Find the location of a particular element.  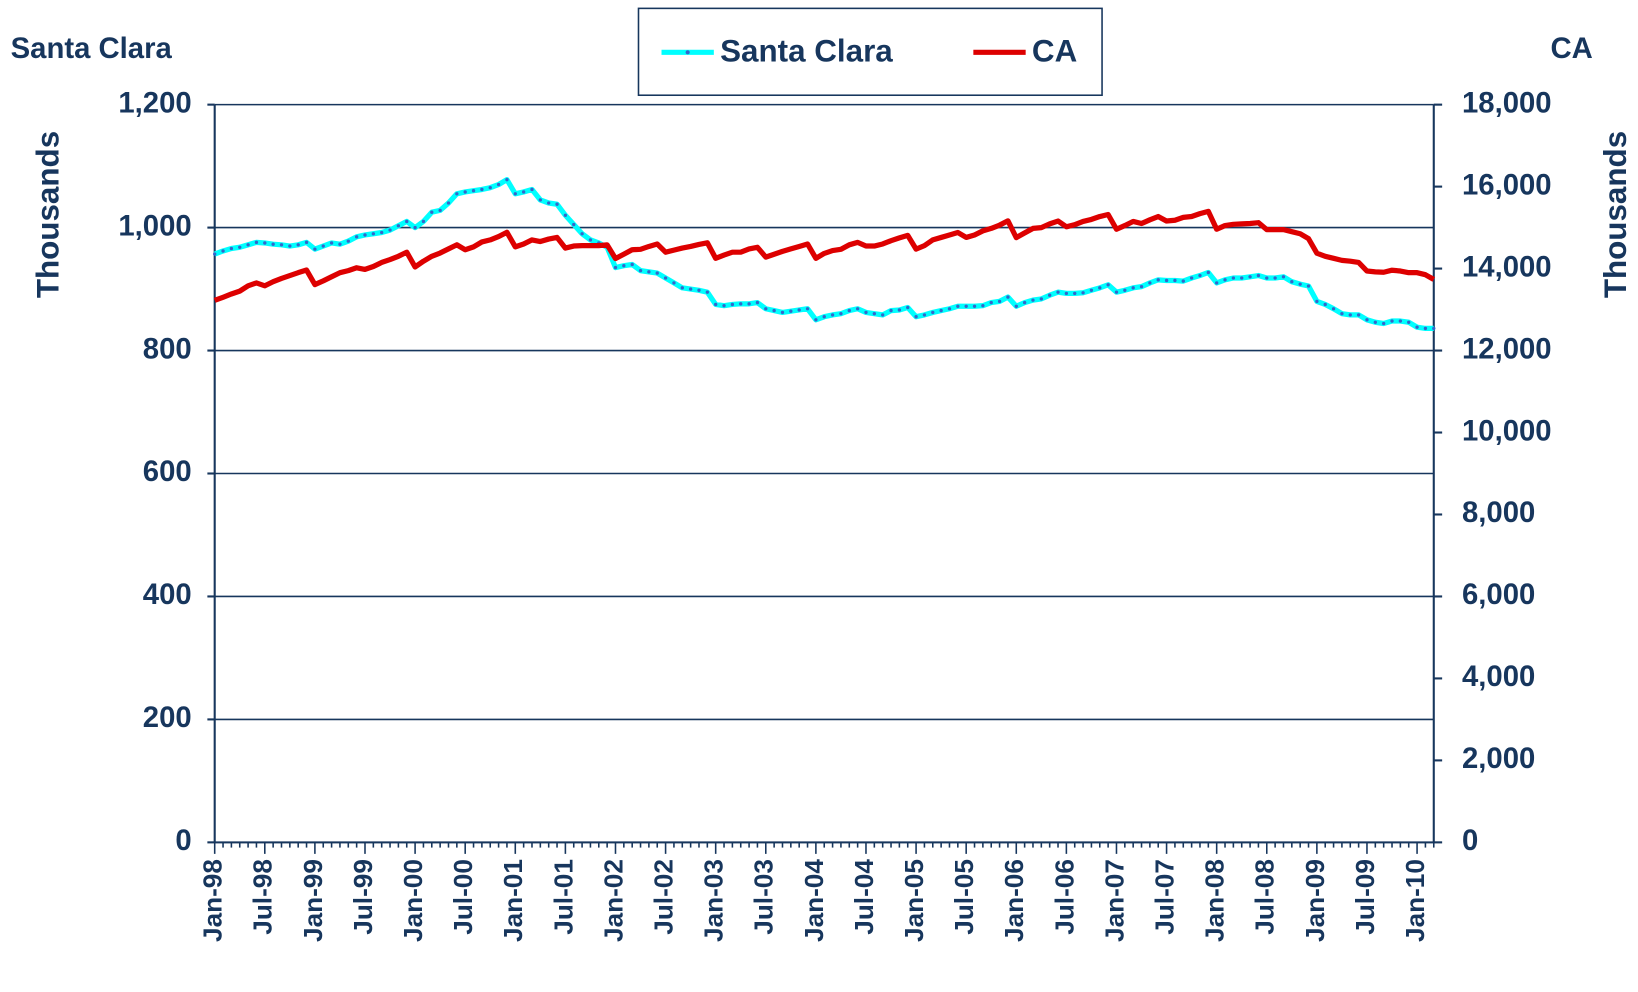

y-axis-title: Santa Clara is located at coordinates (92, 48).